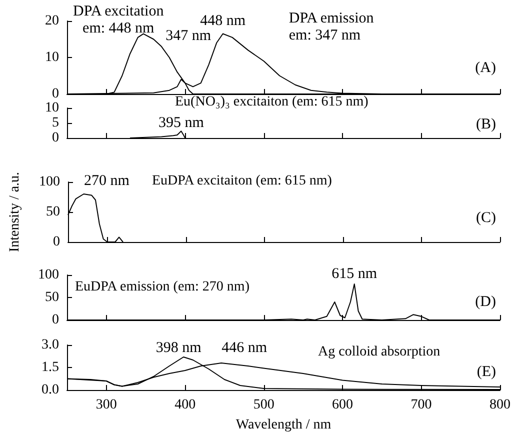 The image size is (515, 433). Describe the element at coordinates (421, 405) in the screenshot. I see `x-tick-label: 700` at that location.